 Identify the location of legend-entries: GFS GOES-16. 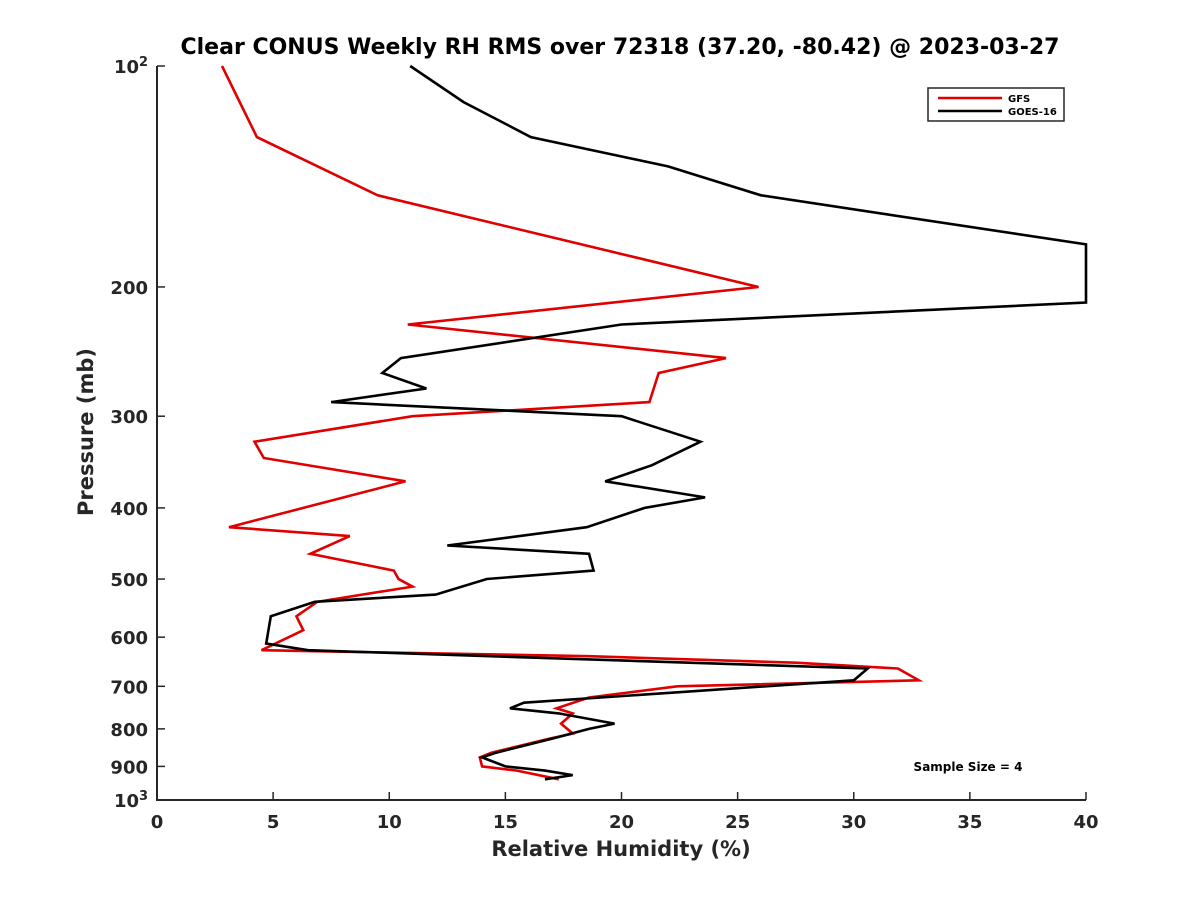
(997, 106).